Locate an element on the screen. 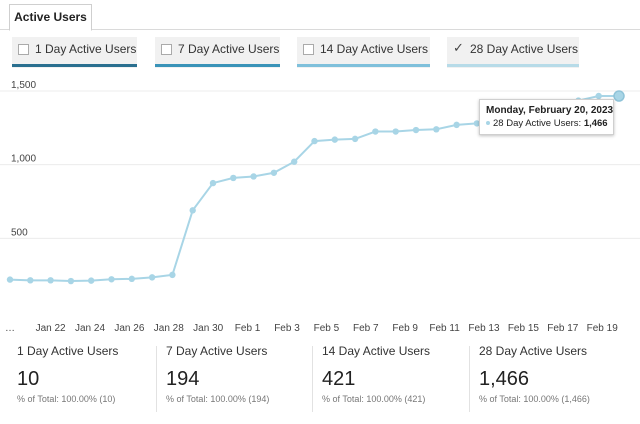 This screenshot has width=640, height=424. summary-value: 10 is located at coordinates (28, 379).